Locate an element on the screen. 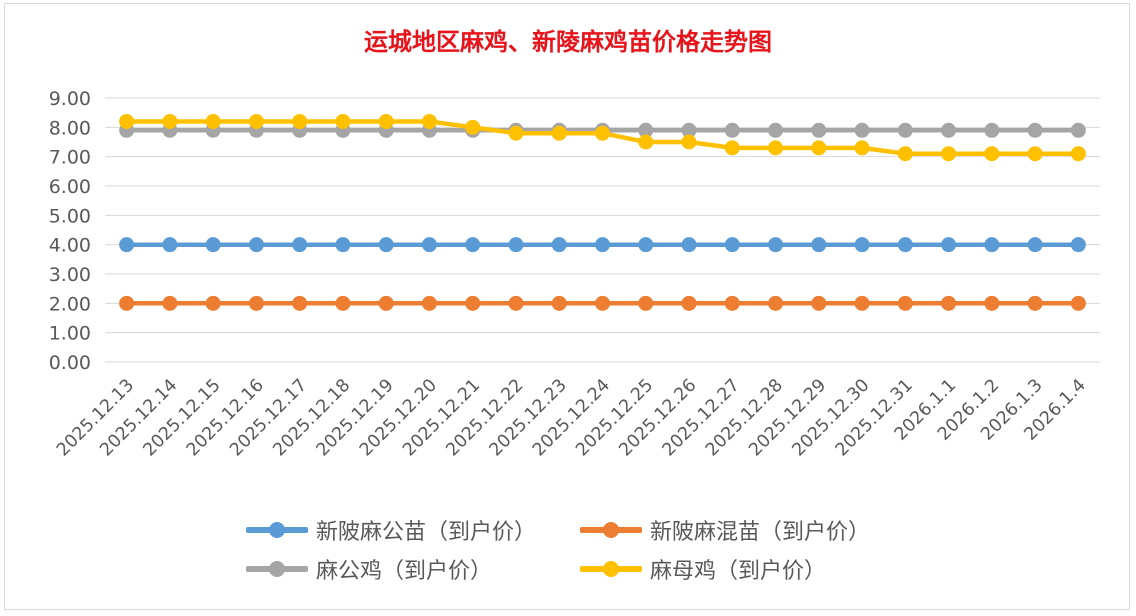  legend-item-series-3: 麻母鸡（到户价） is located at coordinates (703, 569).